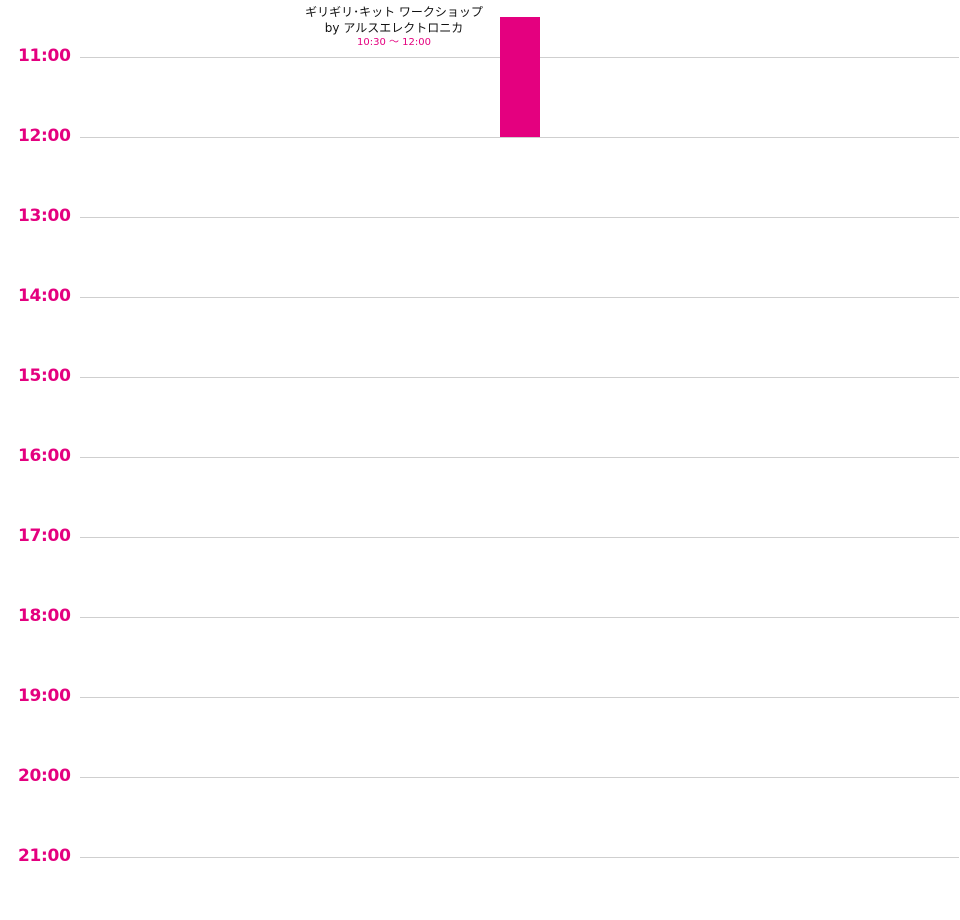 The image size is (960, 920). Describe the element at coordinates (44, 616) in the screenshot. I see `hour-label: 18:00` at that location.